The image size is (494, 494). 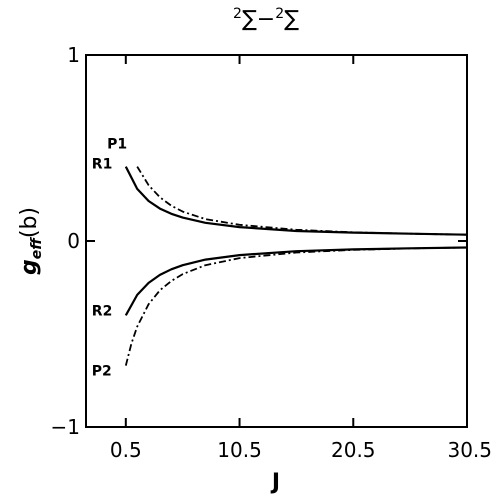 I want to click on chart-title: 2∑−2∑, so click(x=266, y=19).